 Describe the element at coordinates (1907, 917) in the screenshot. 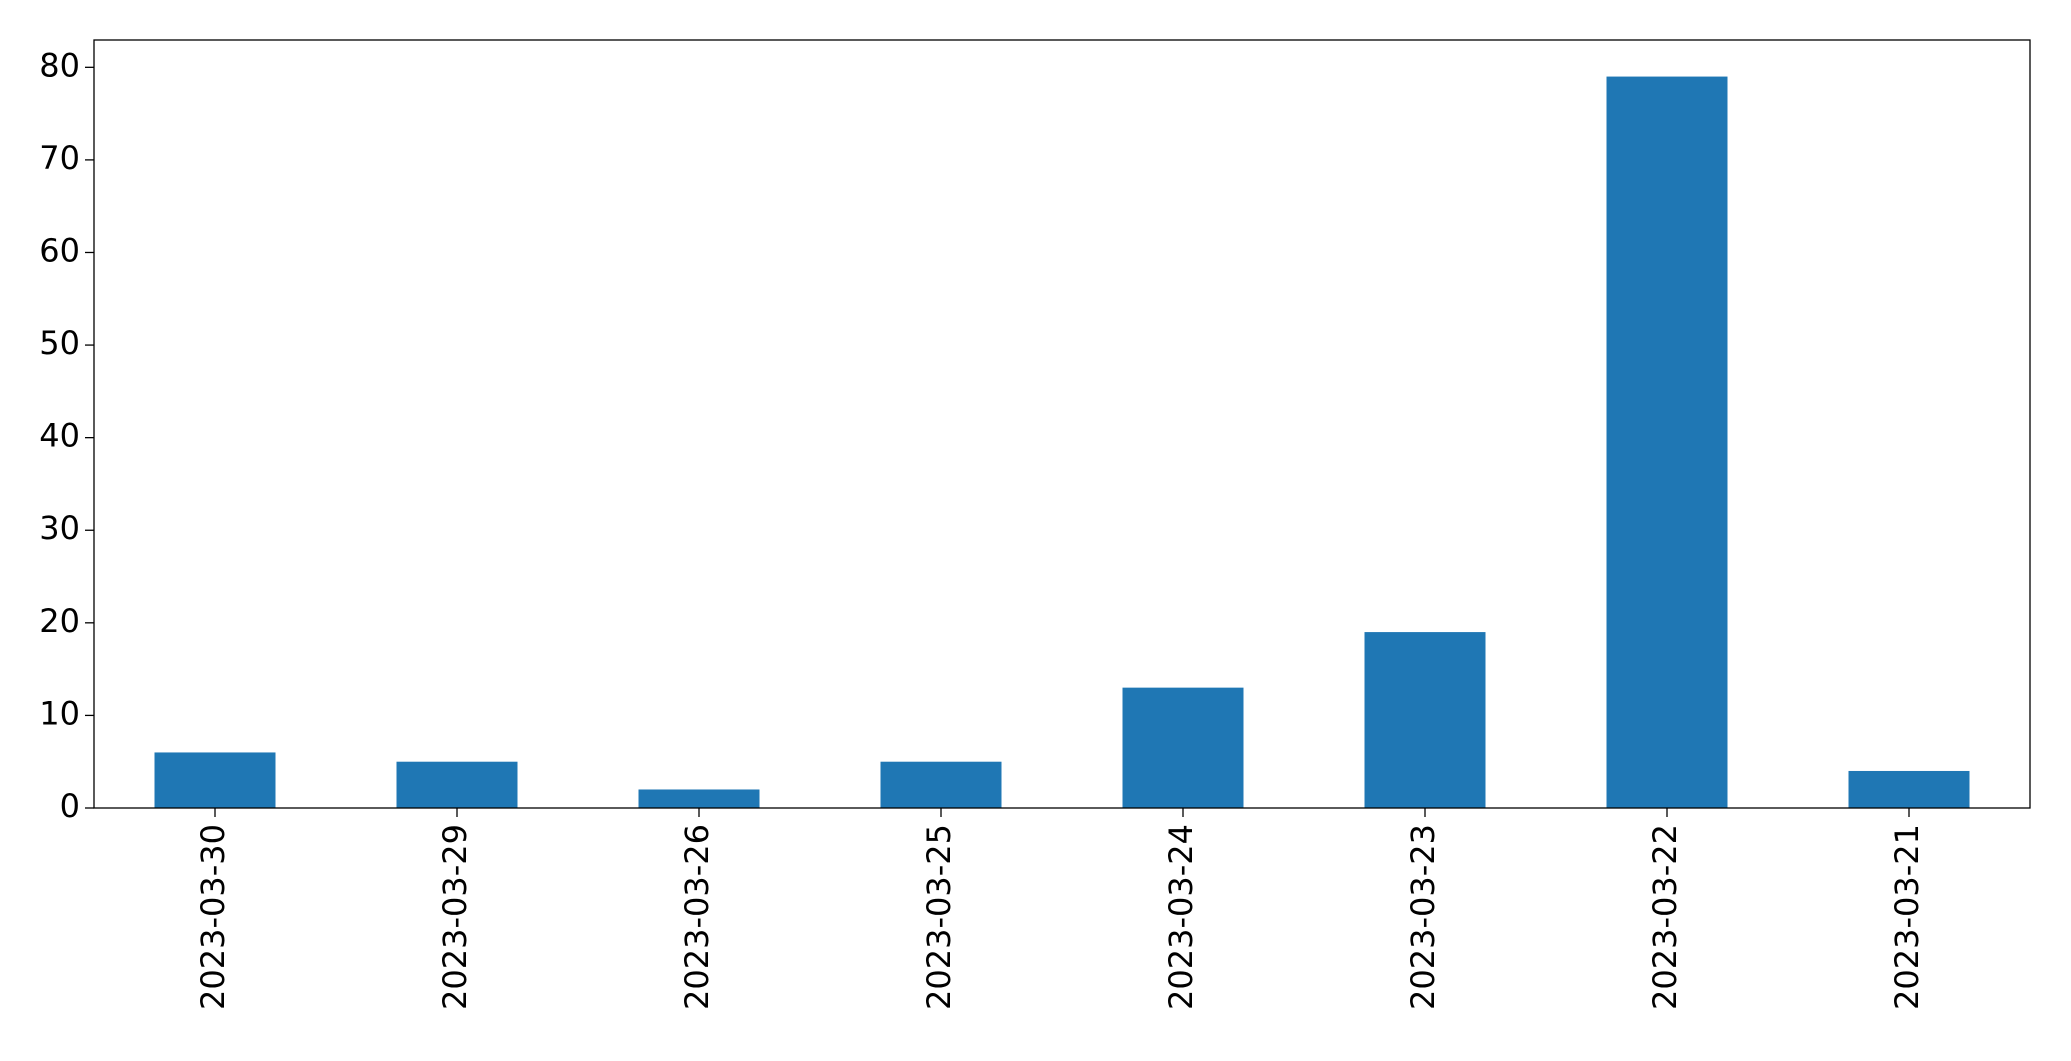

I see `x-tick-label: 2023-03-21` at that location.